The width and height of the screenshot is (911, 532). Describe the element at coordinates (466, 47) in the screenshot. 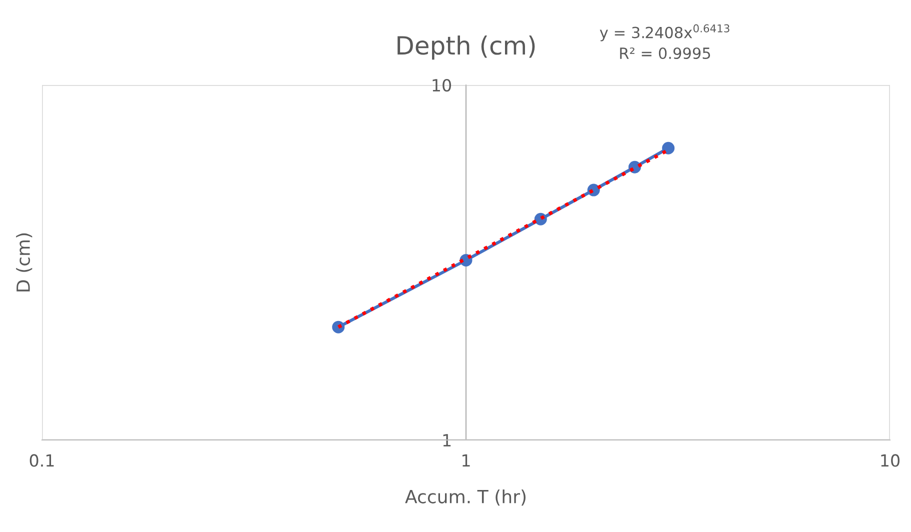

I see `chart-title: Depth (cm)` at that location.